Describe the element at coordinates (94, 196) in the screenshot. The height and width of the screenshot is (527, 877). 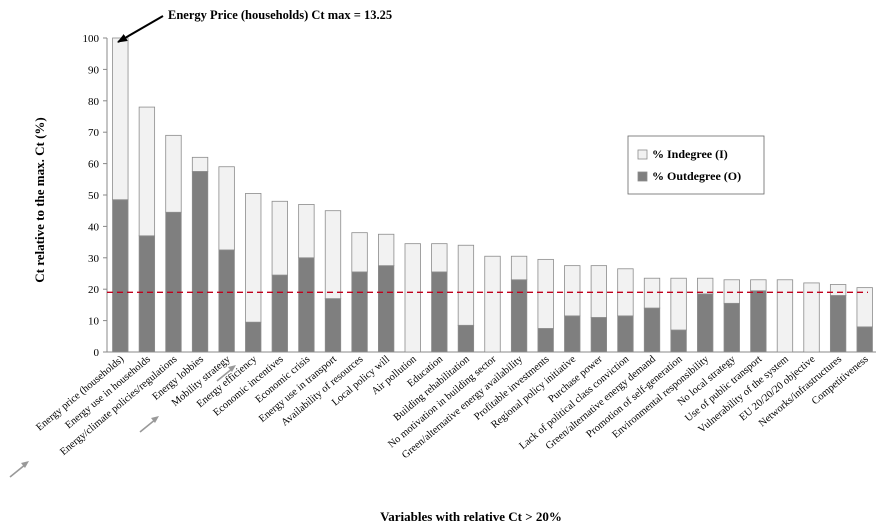
I see `y-tick-label: 50` at that location.